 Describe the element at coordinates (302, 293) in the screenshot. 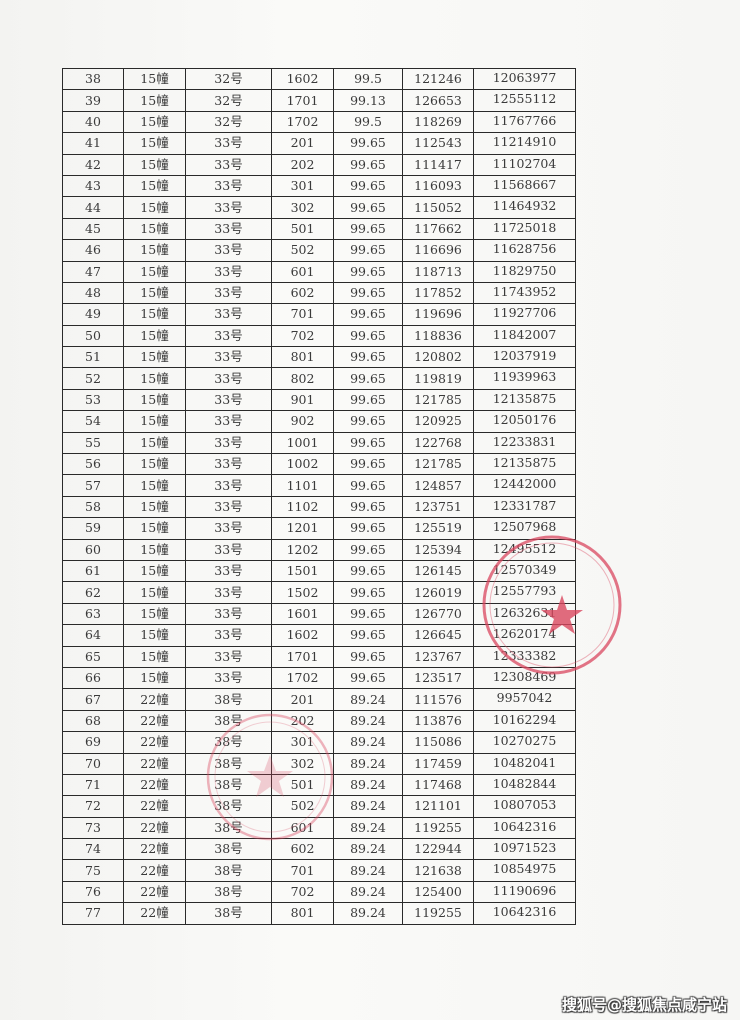

I see `room-cell: 602` at that location.